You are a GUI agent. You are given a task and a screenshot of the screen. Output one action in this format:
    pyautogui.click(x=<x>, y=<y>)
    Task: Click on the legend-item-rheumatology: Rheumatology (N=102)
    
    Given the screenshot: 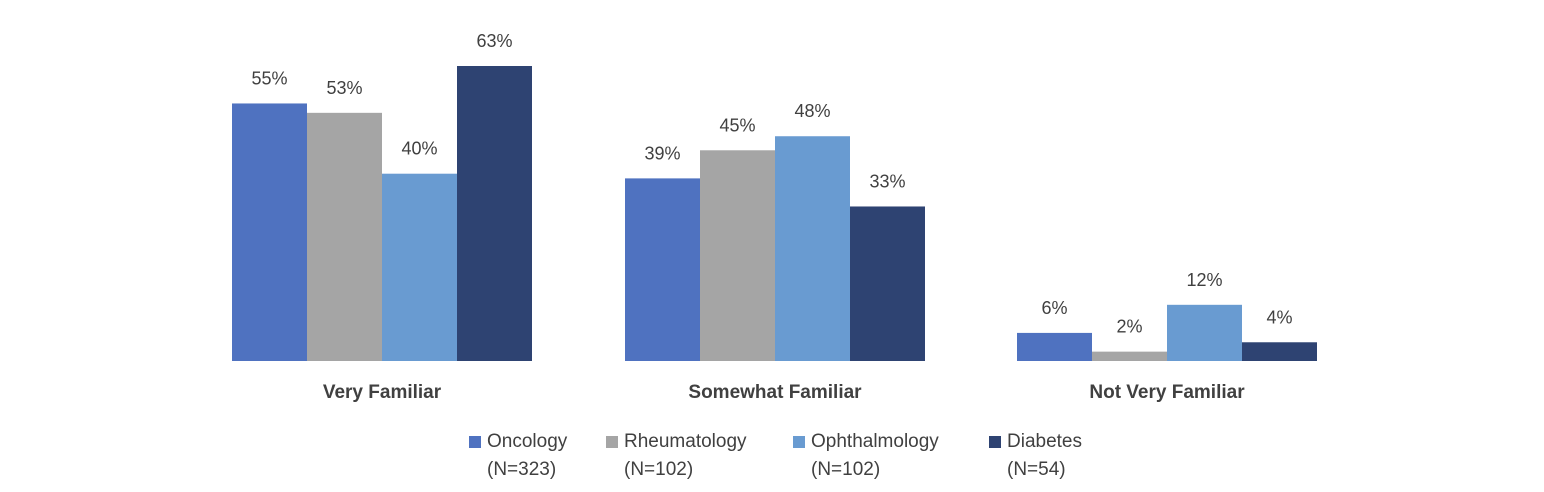 What is the action you would take?
    pyautogui.click(x=699, y=456)
    